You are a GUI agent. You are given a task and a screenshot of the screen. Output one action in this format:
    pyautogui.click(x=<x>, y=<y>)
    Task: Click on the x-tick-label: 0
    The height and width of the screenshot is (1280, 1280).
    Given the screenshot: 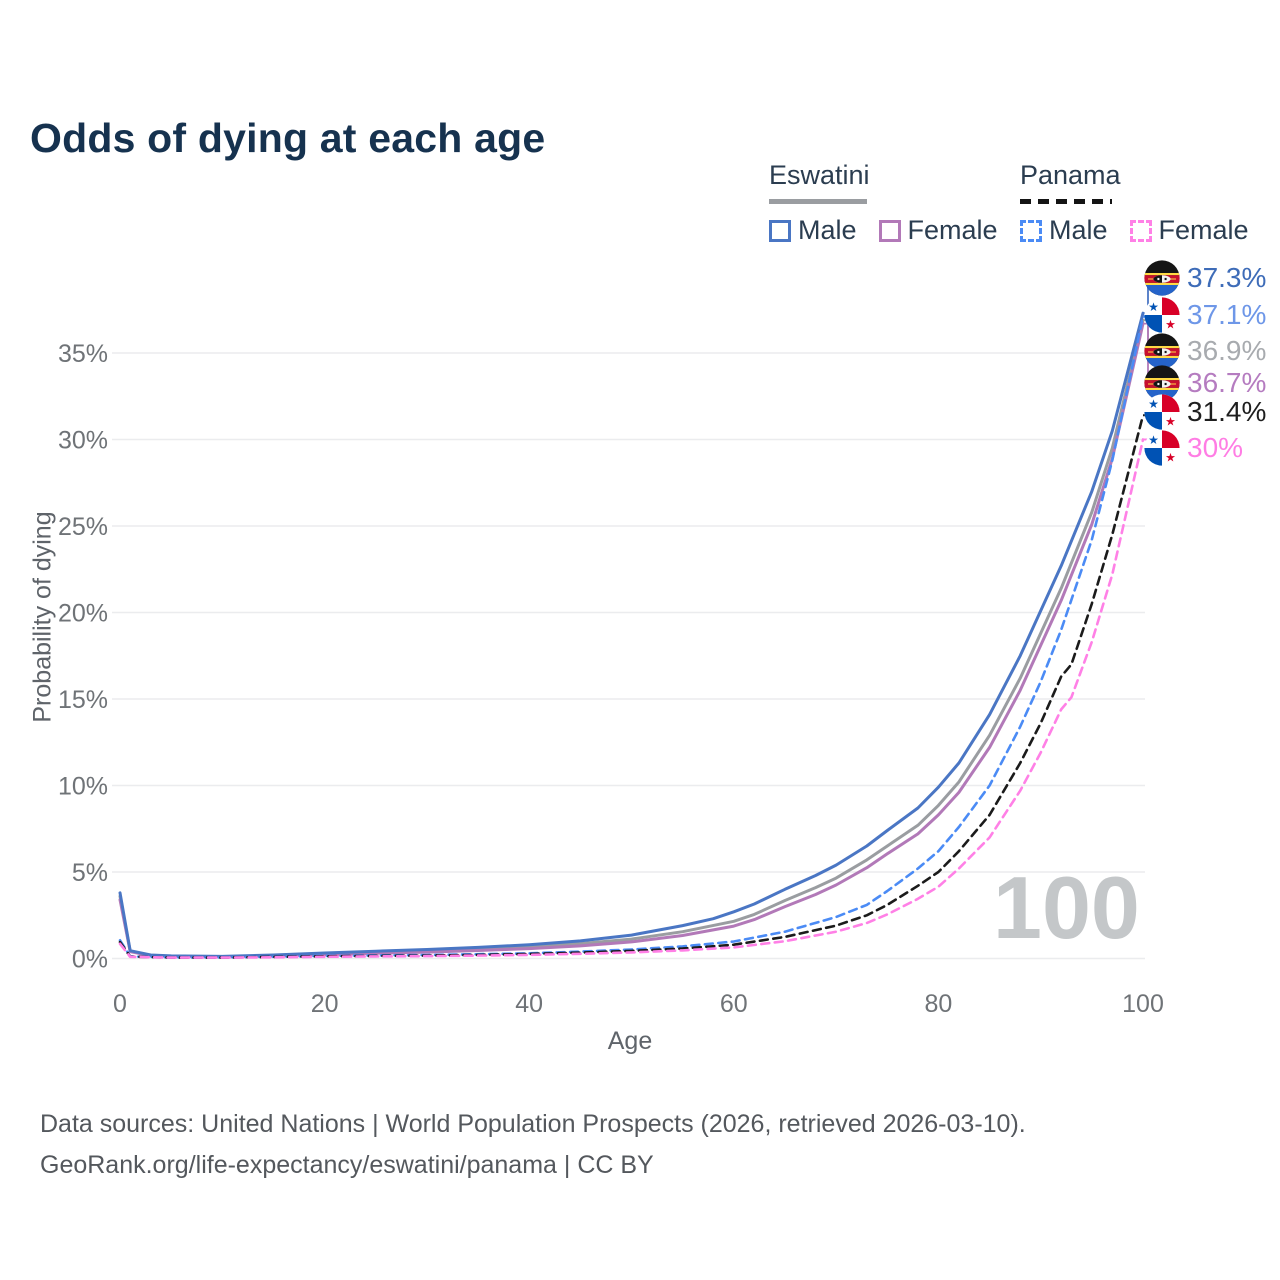 What is the action you would take?
    pyautogui.click(x=120, y=1004)
    